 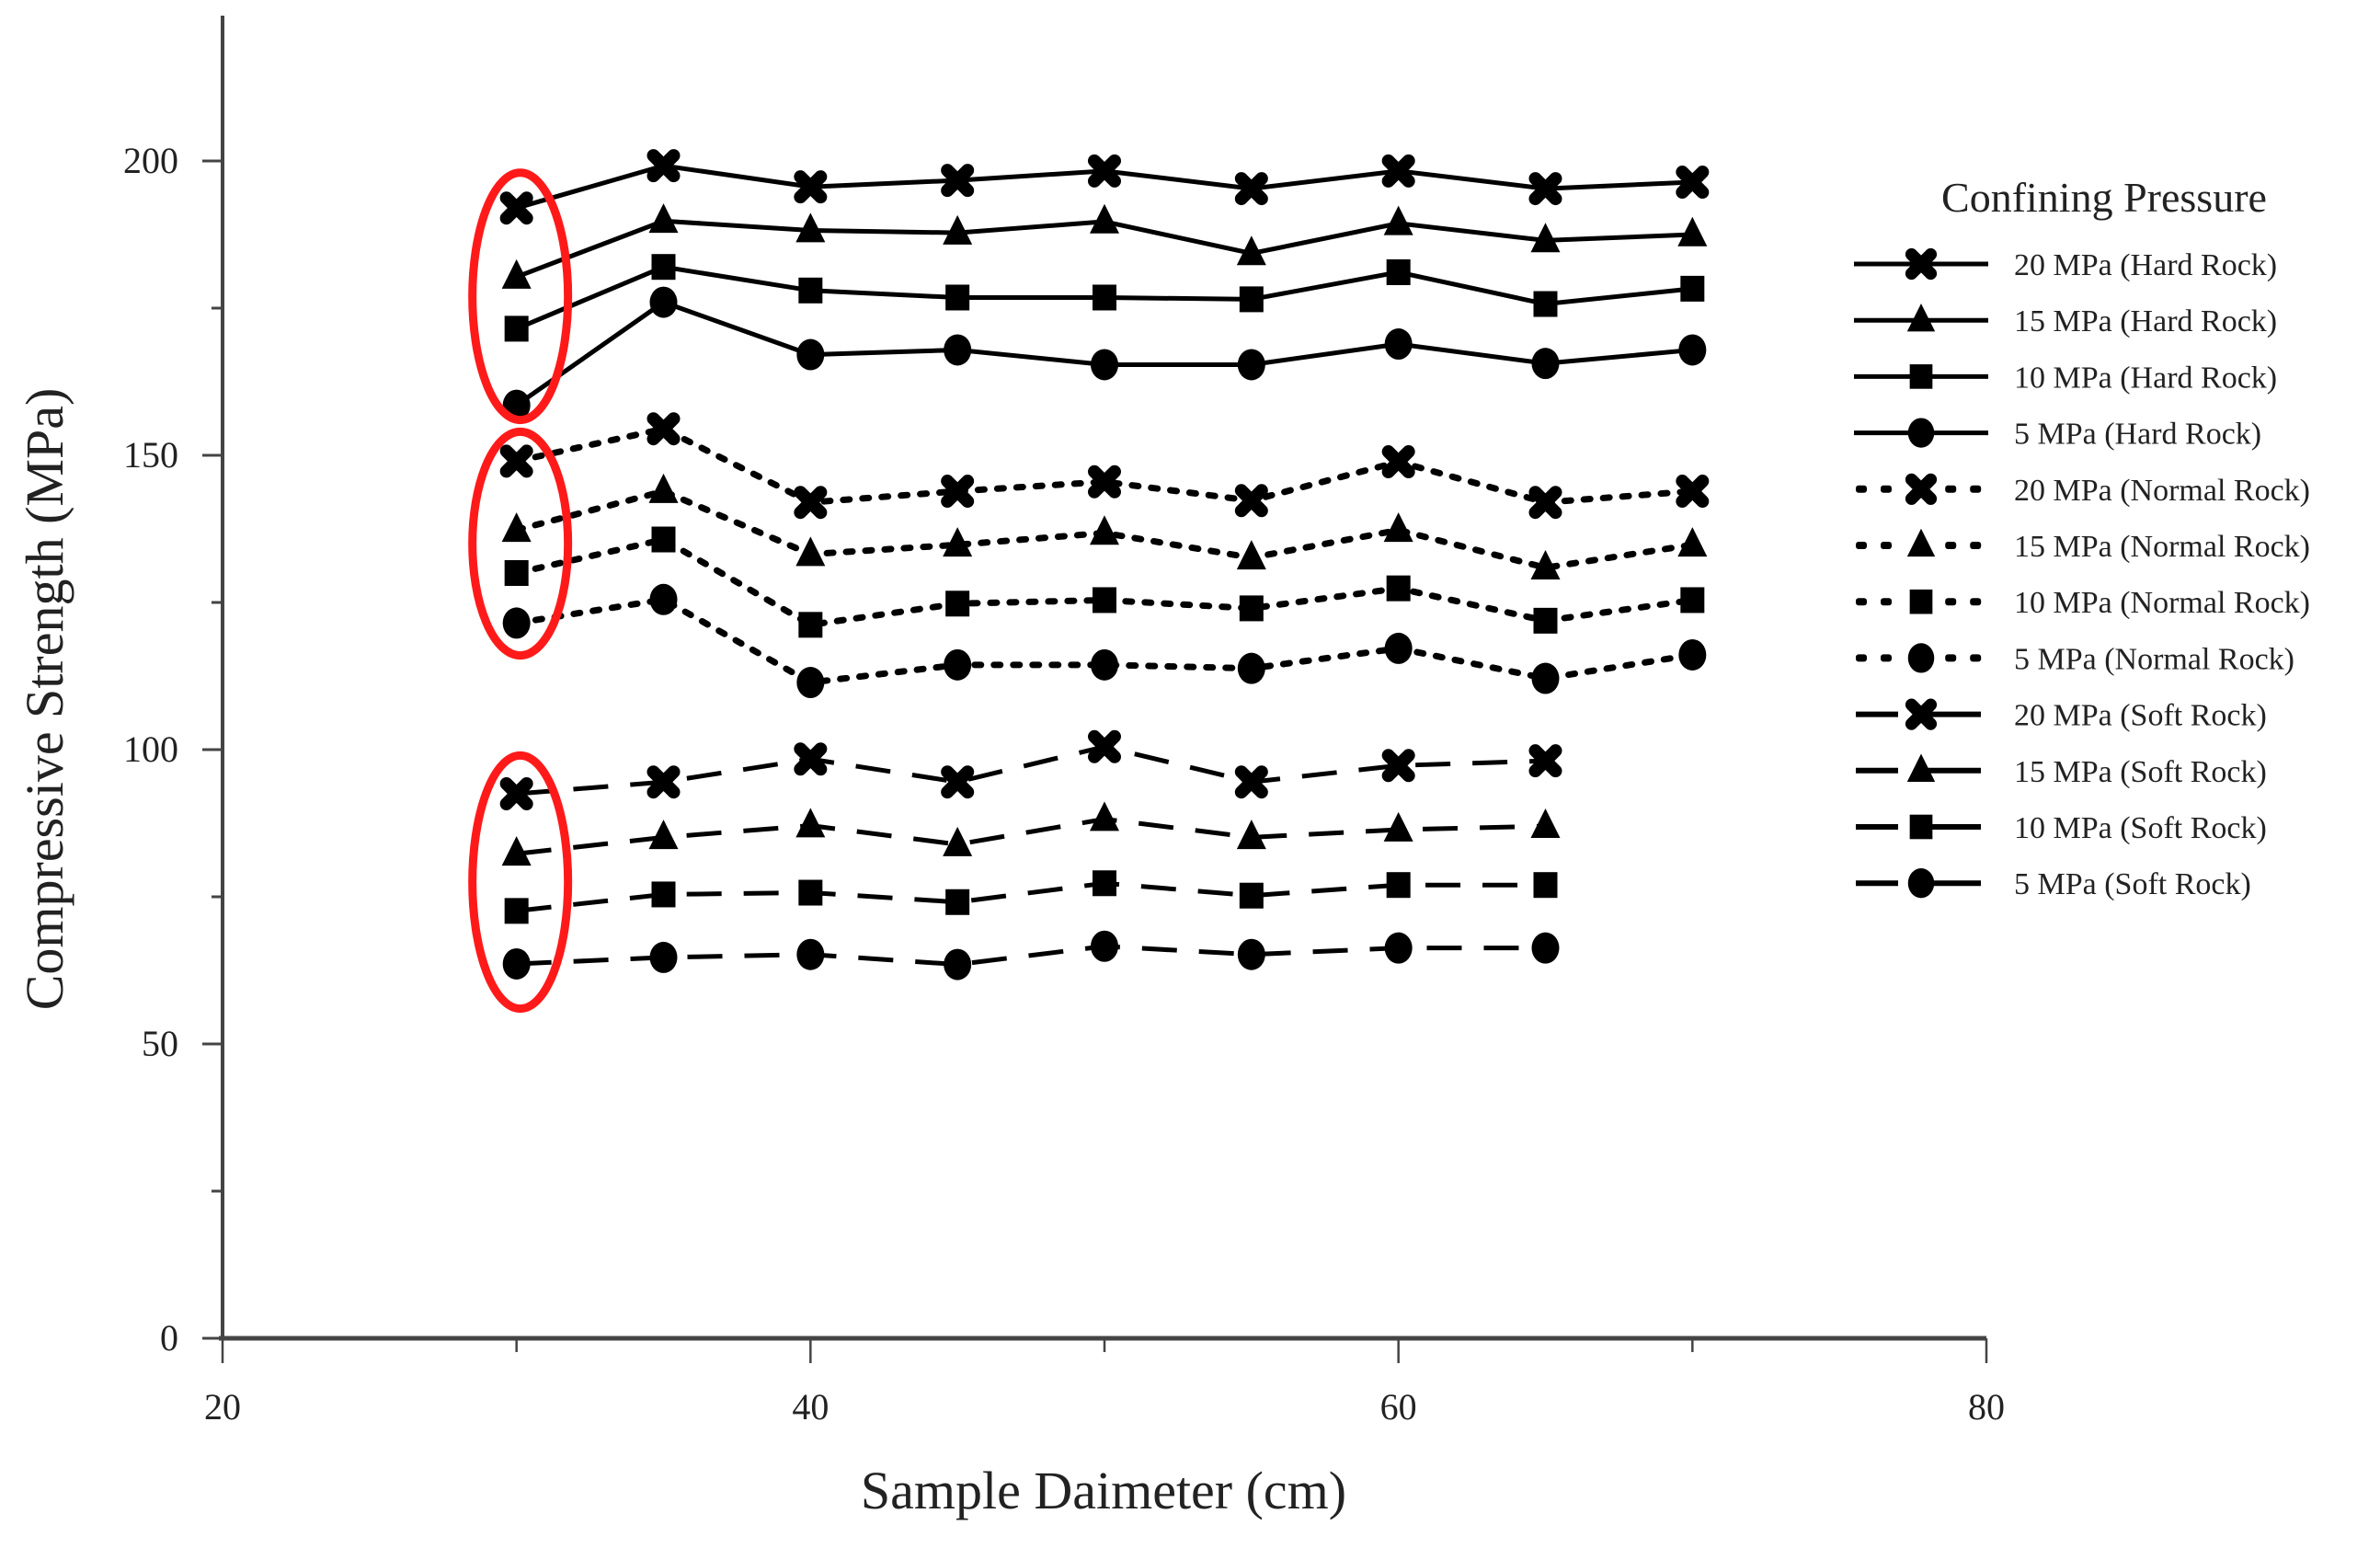 I want to click on series-5-mpa-normal-rock, so click(x=1104, y=641).